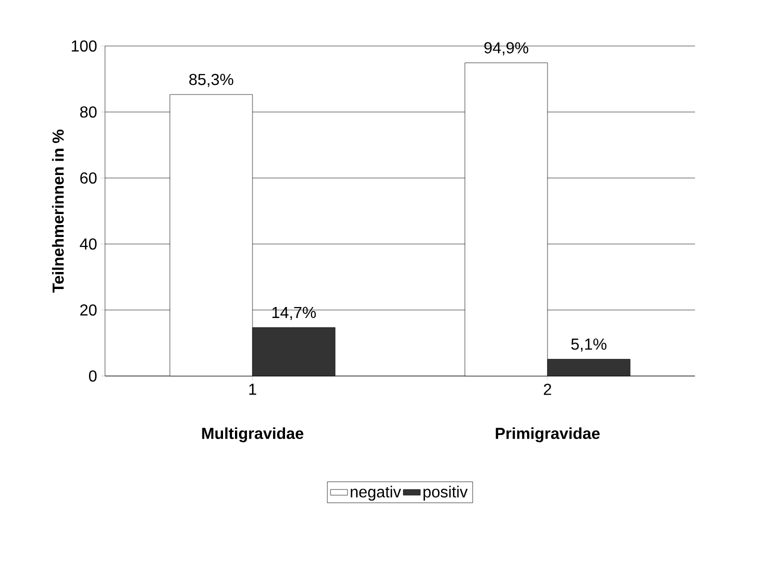  What do you see at coordinates (252, 389) in the screenshot?
I see `x-tick-label: 1` at bounding box center [252, 389].